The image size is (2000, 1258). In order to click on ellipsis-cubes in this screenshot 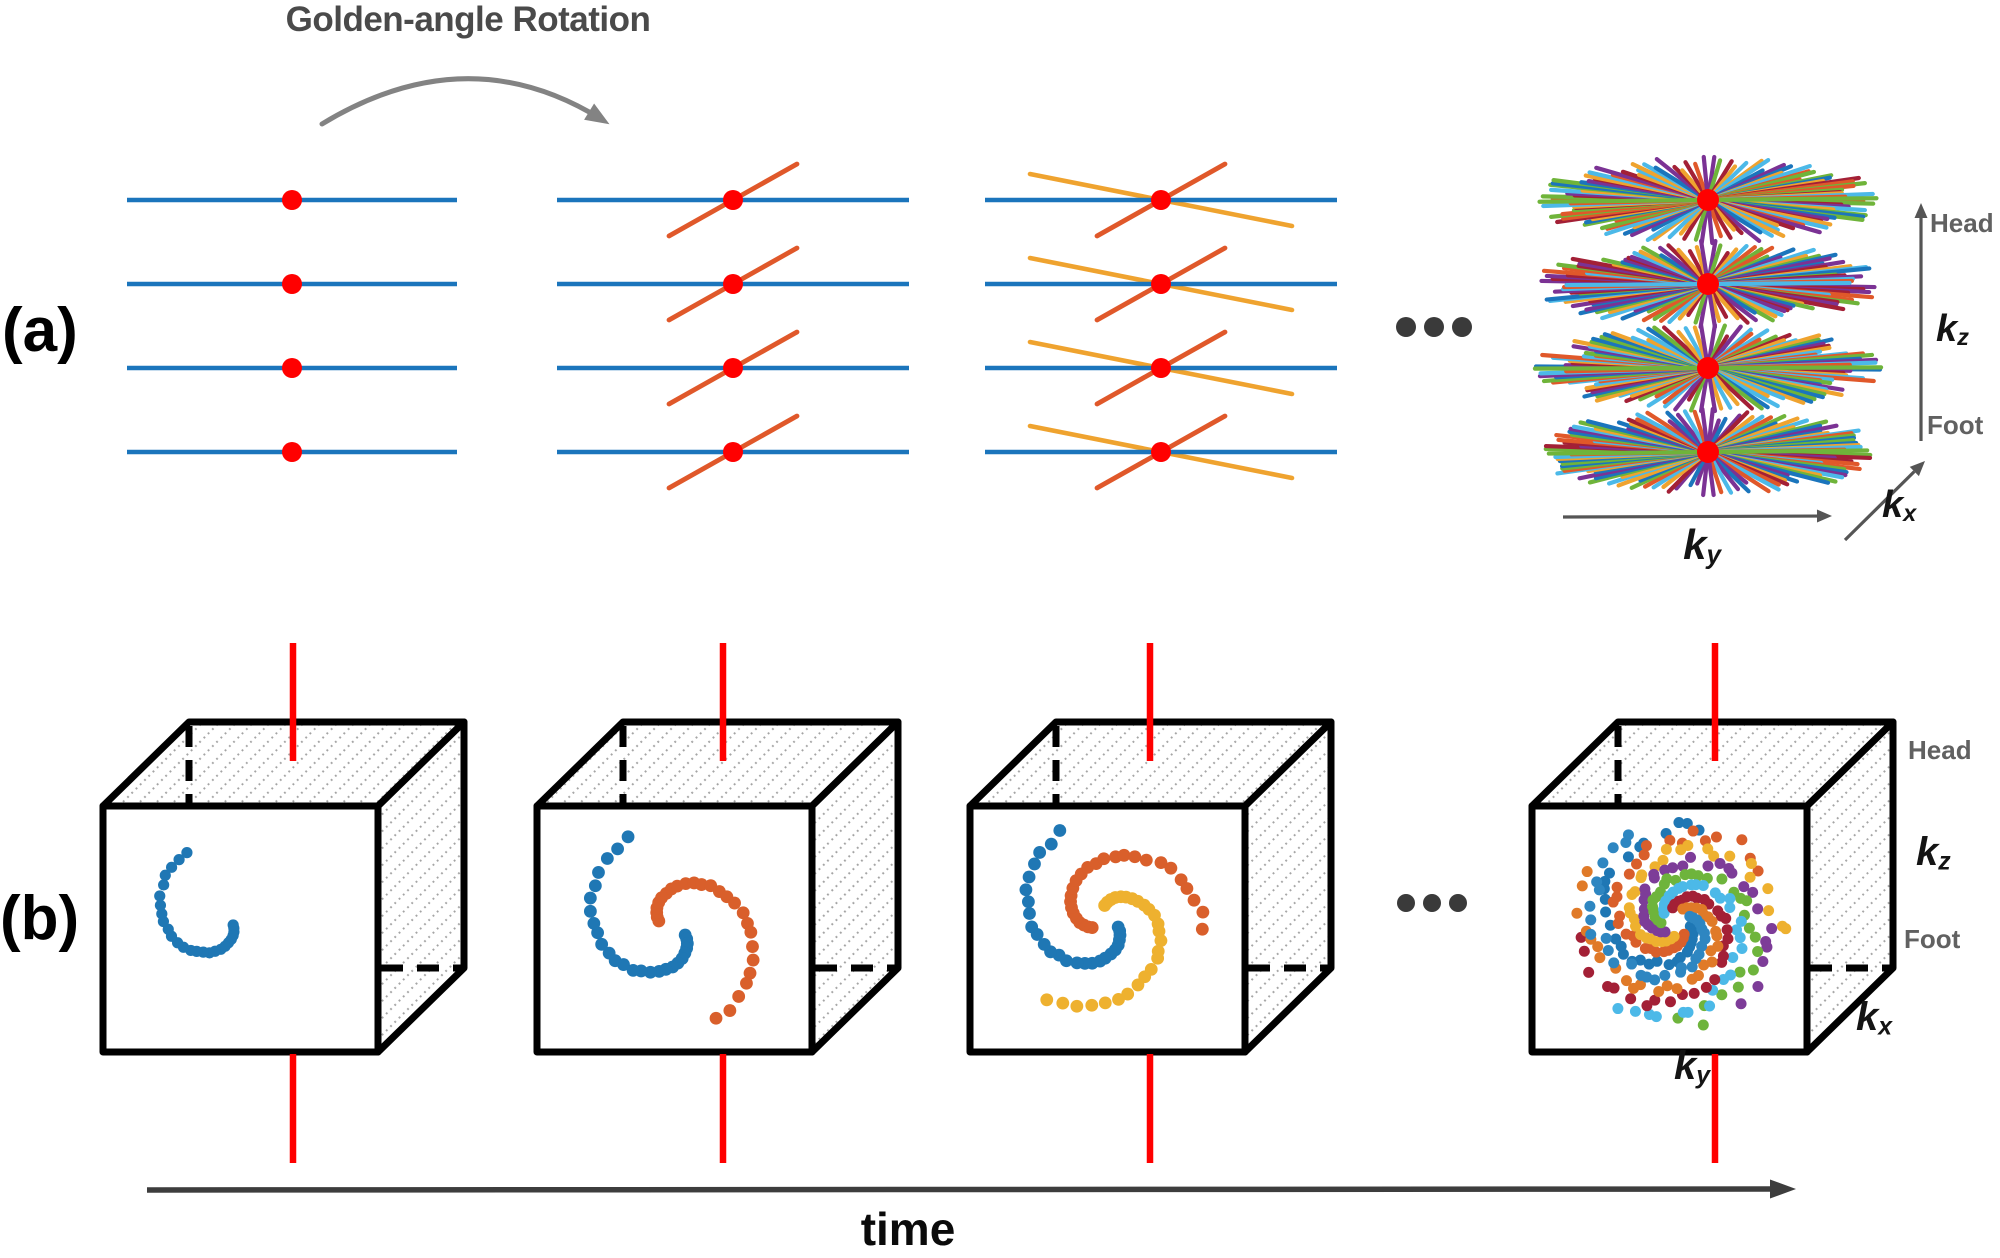, I will do `click(1432, 903)`.